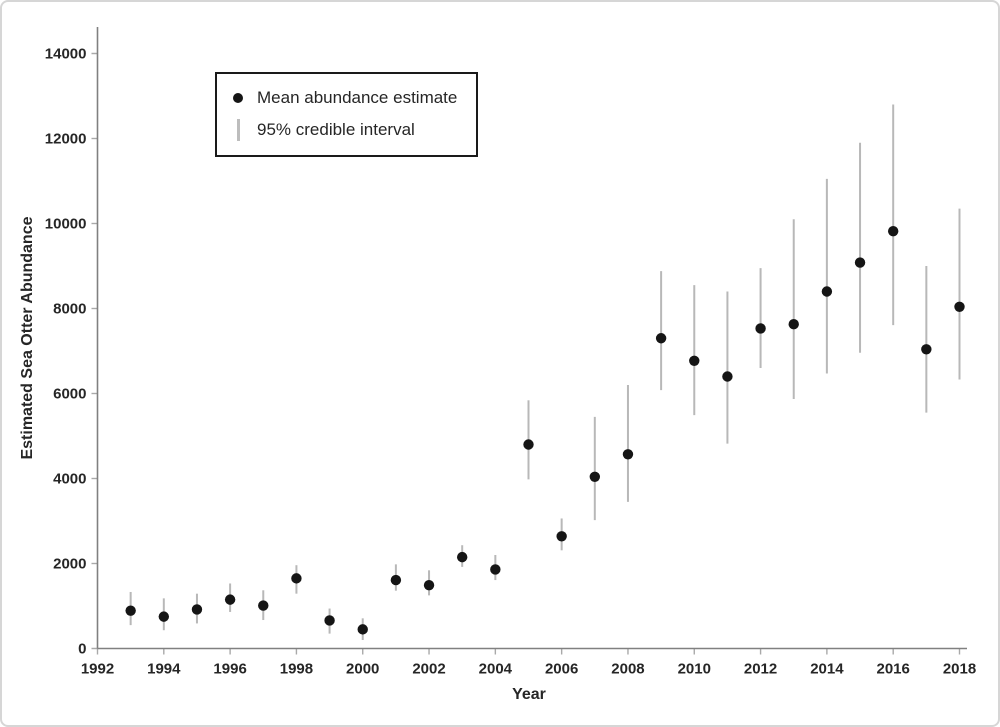 The width and height of the screenshot is (1000, 727). What do you see at coordinates (727, 376) in the screenshot?
I see `mean-dot-2011` at bounding box center [727, 376].